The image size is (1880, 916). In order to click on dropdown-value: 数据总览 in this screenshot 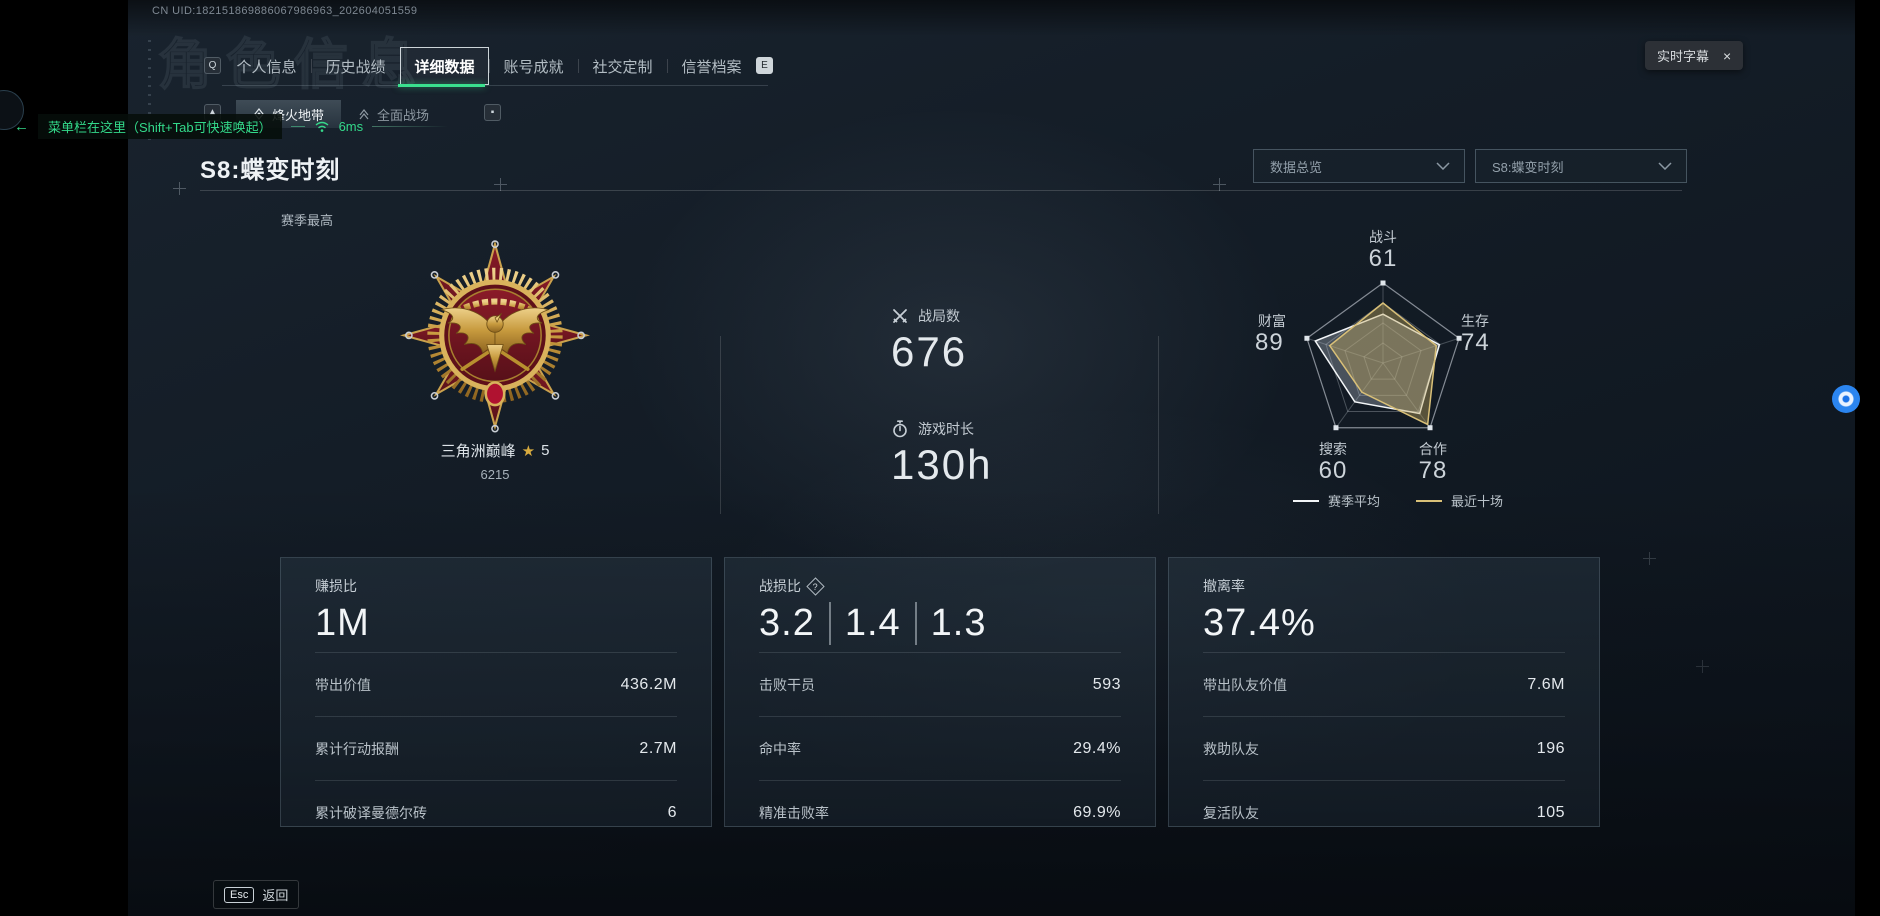, I will do `click(1296, 167)`.